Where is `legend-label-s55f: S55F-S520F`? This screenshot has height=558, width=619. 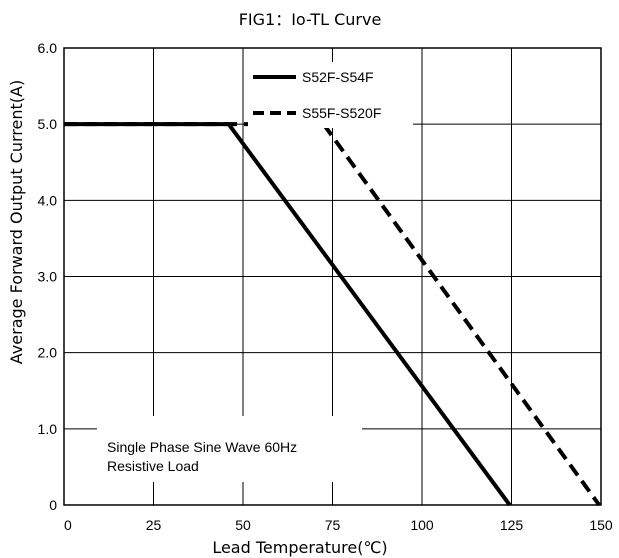
legend-label-s55f: S55F-S520F is located at coordinates (341, 113).